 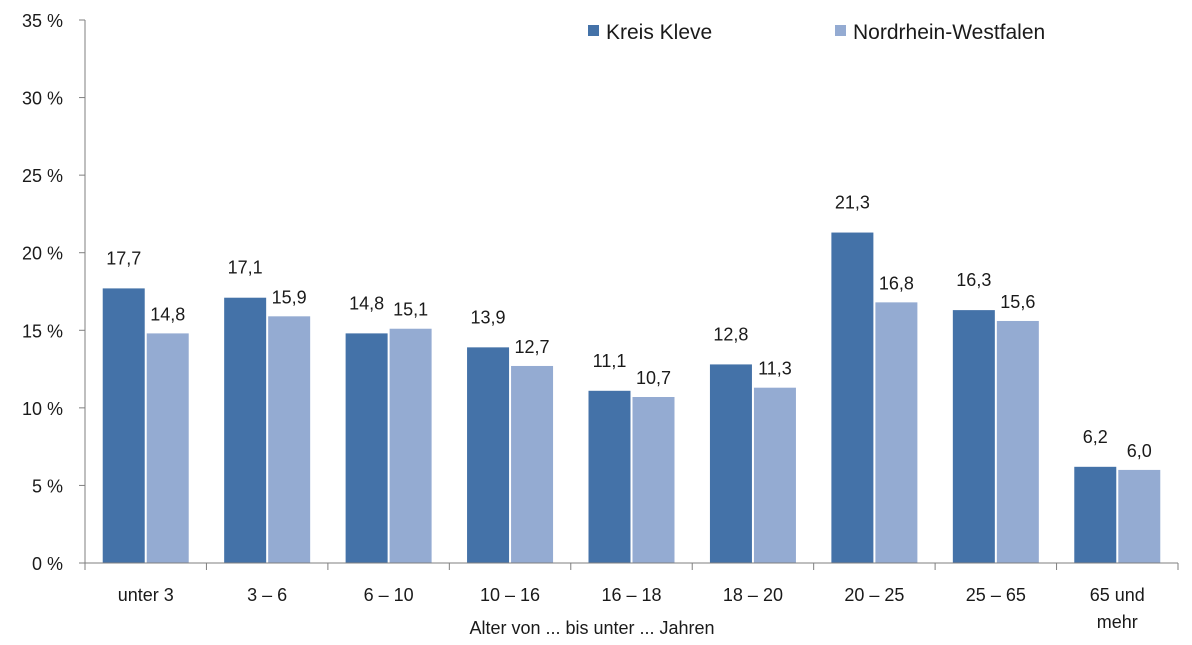 I want to click on y-tick-label: 15 %, so click(x=42, y=331).